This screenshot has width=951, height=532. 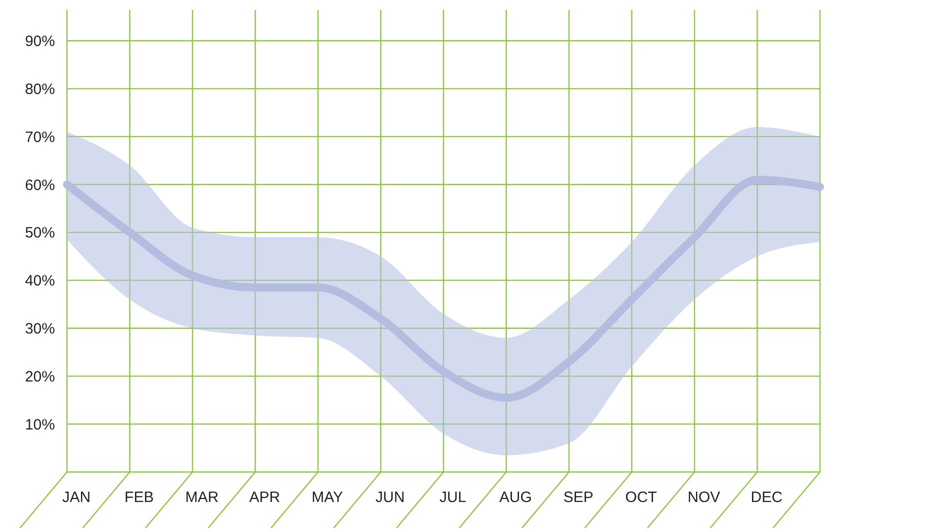 What do you see at coordinates (39, 137) in the screenshot?
I see `y-tick-label: 70%` at bounding box center [39, 137].